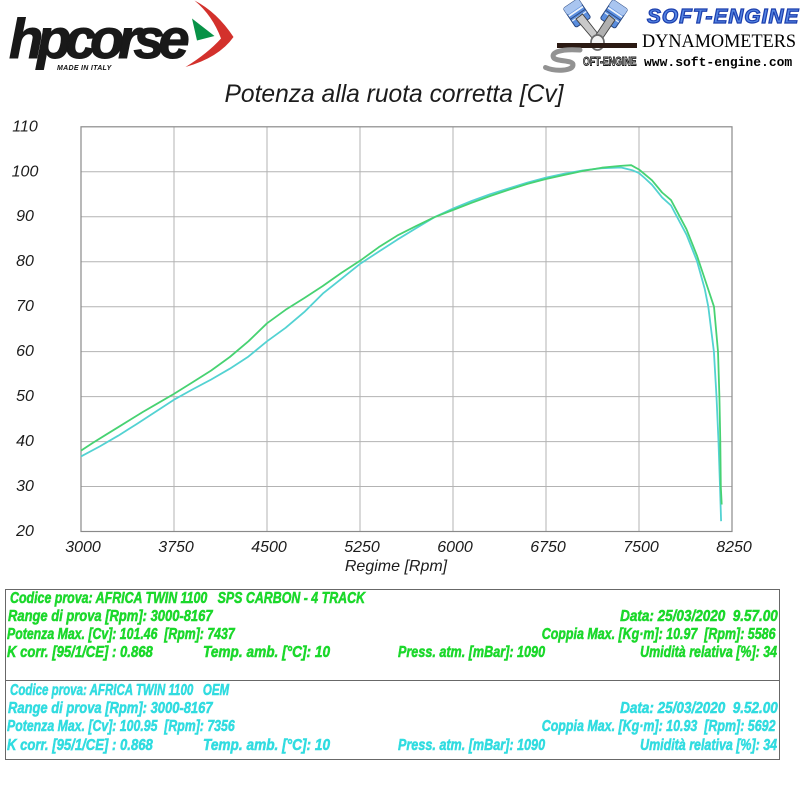  Describe the element at coordinates (25, 441) in the screenshot. I see `svg-text: 40` at that location.